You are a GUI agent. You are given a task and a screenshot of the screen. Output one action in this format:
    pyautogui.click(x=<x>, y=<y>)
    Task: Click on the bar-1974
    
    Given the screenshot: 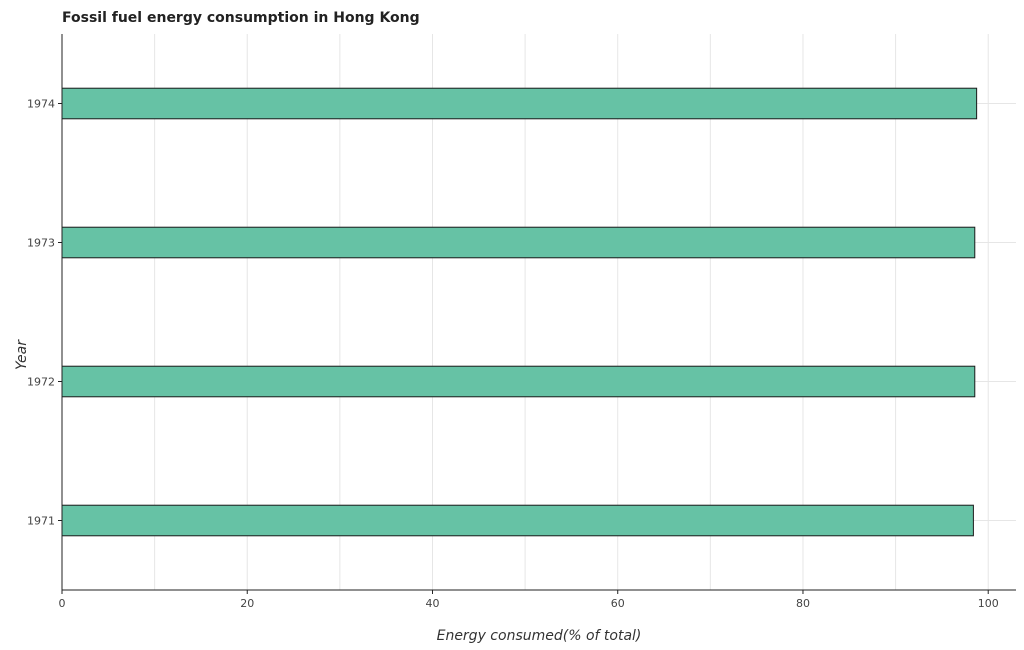 What is the action you would take?
    pyautogui.click(x=519, y=103)
    